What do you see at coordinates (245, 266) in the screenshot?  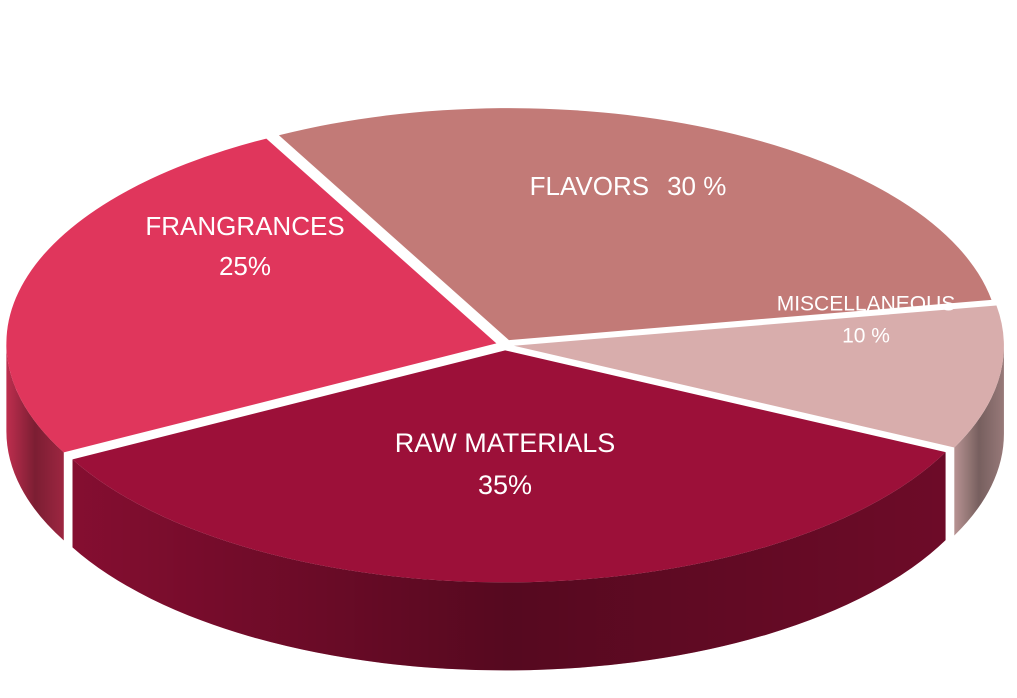 I see `value-label: 25%` at bounding box center [245, 266].